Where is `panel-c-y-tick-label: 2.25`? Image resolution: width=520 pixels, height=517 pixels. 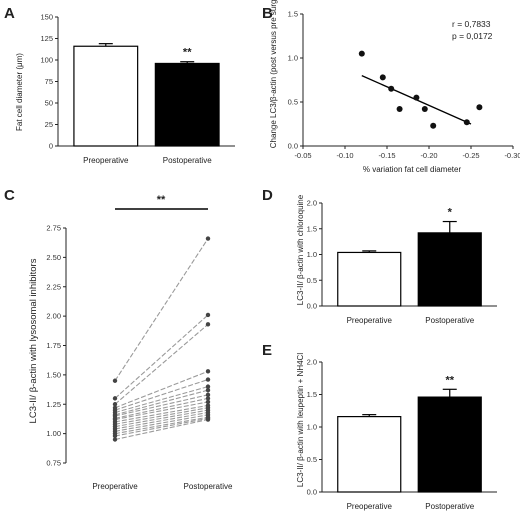
panel-c-y-tick-label: 2.25 is located at coordinates (53, 286).